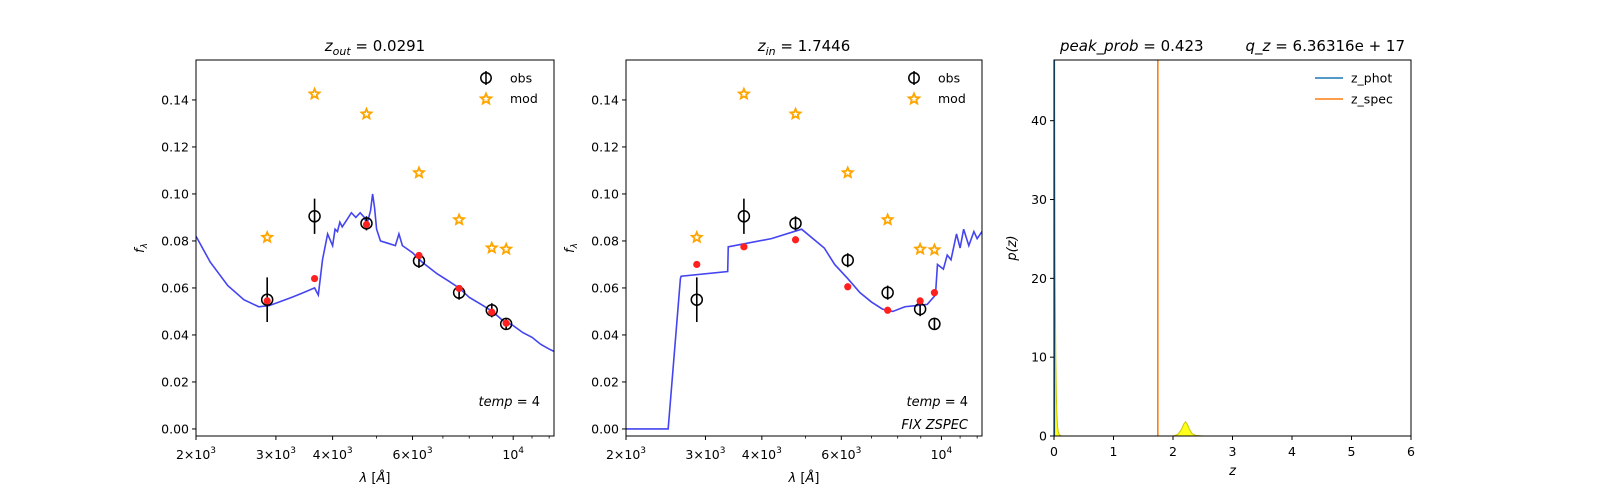 The image size is (1600, 500). Describe the element at coordinates (1131, 46) in the screenshot. I see `panel-title: peak_prob = 0.423` at that location.